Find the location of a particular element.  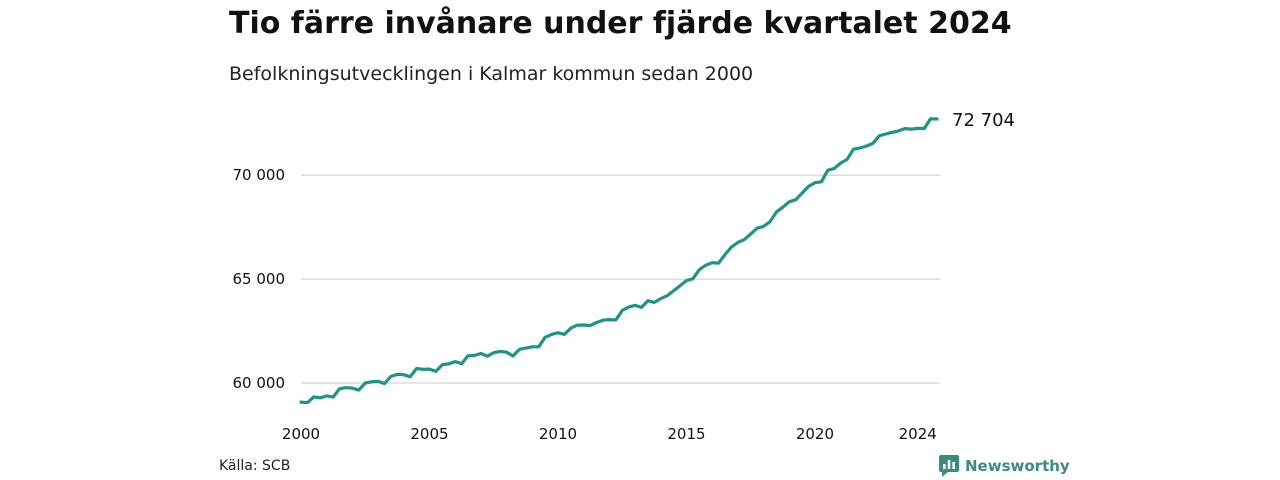

brand-name: Newsworthy is located at coordinates (1017, 466).